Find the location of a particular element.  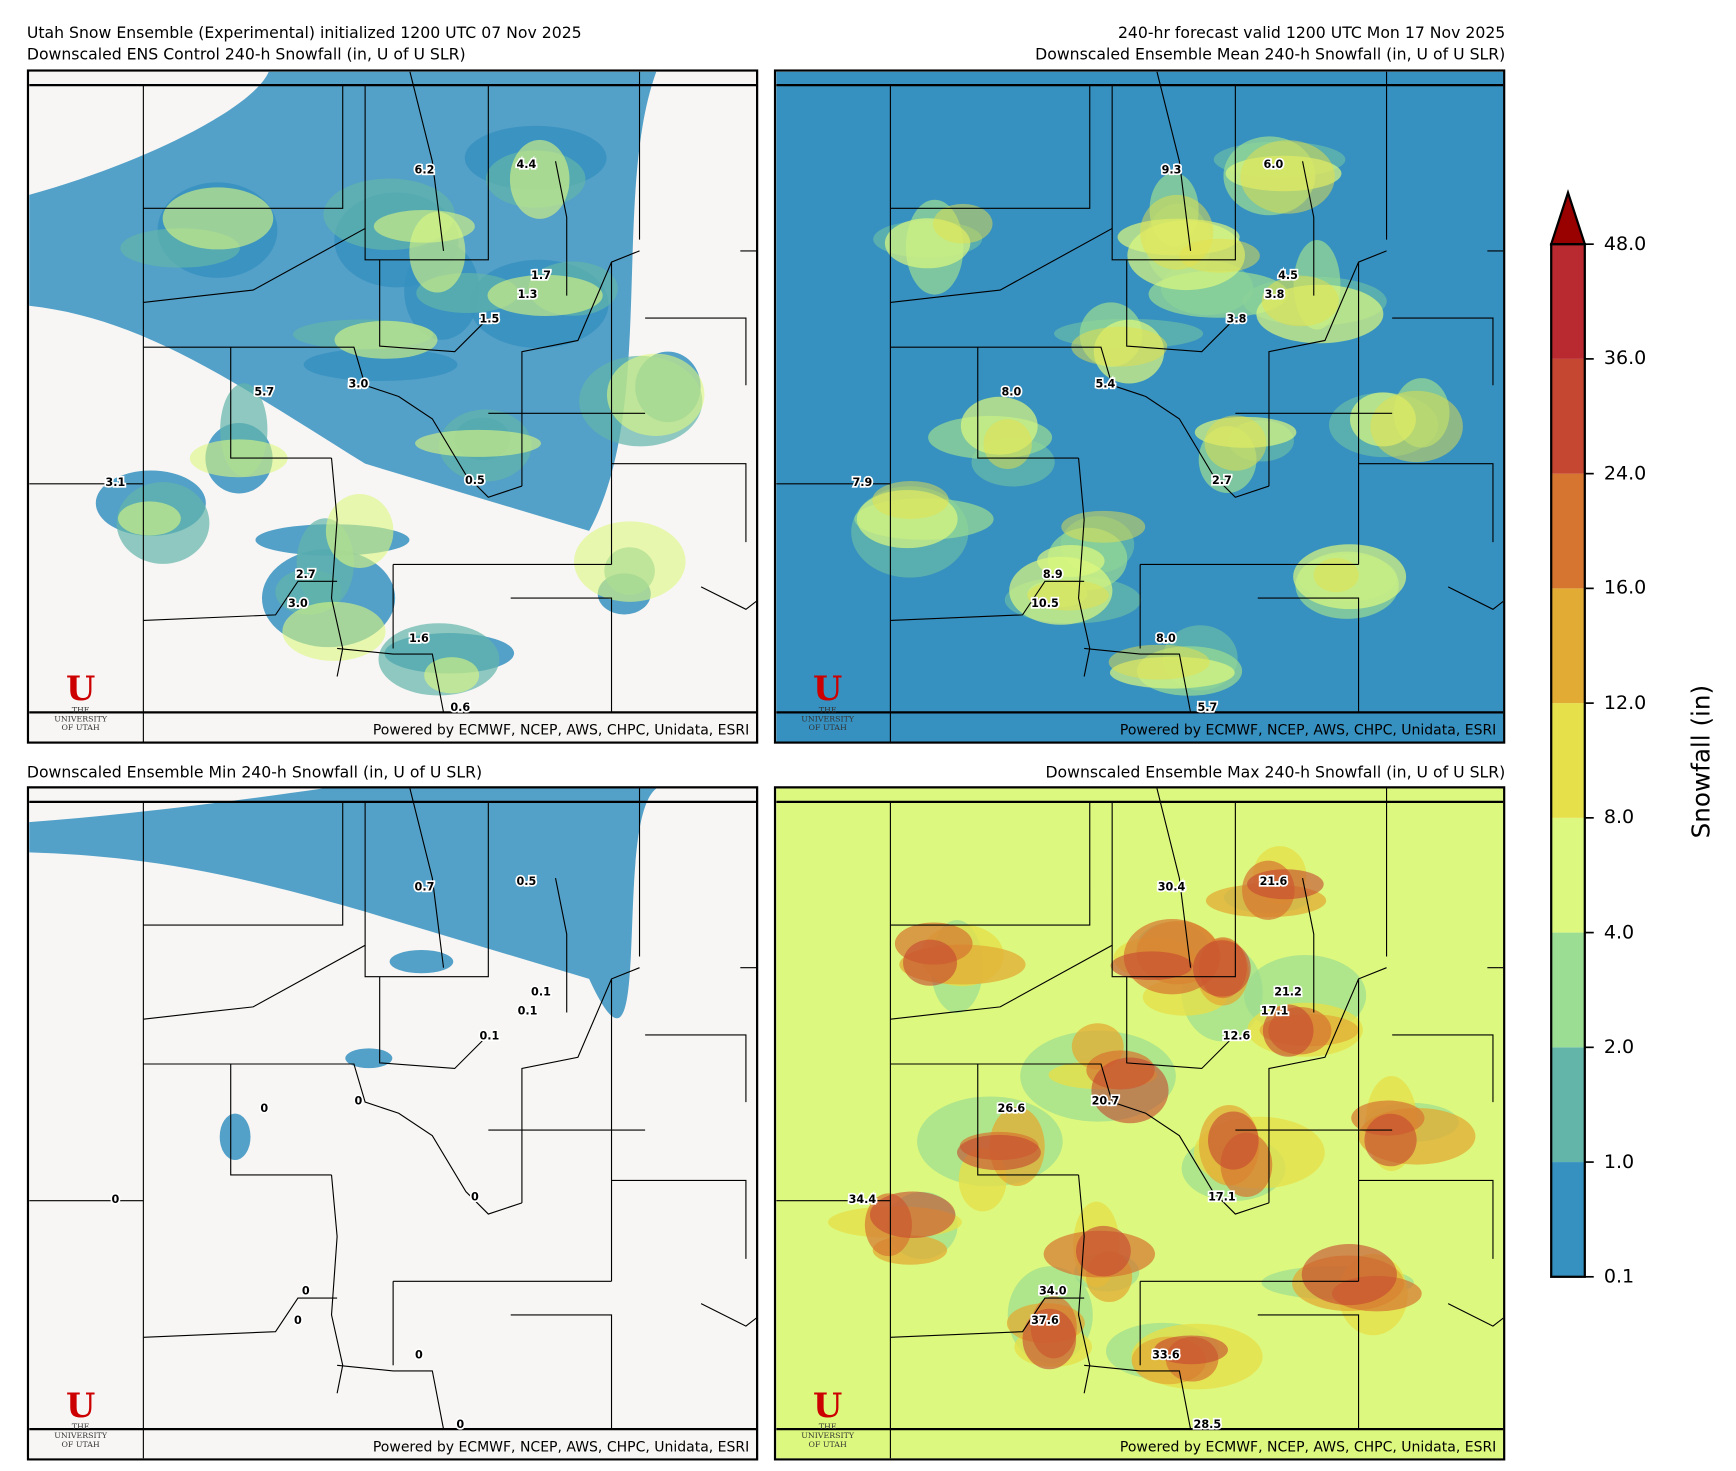

point-value-label: 4.4 is located at coordinates (526, 164).